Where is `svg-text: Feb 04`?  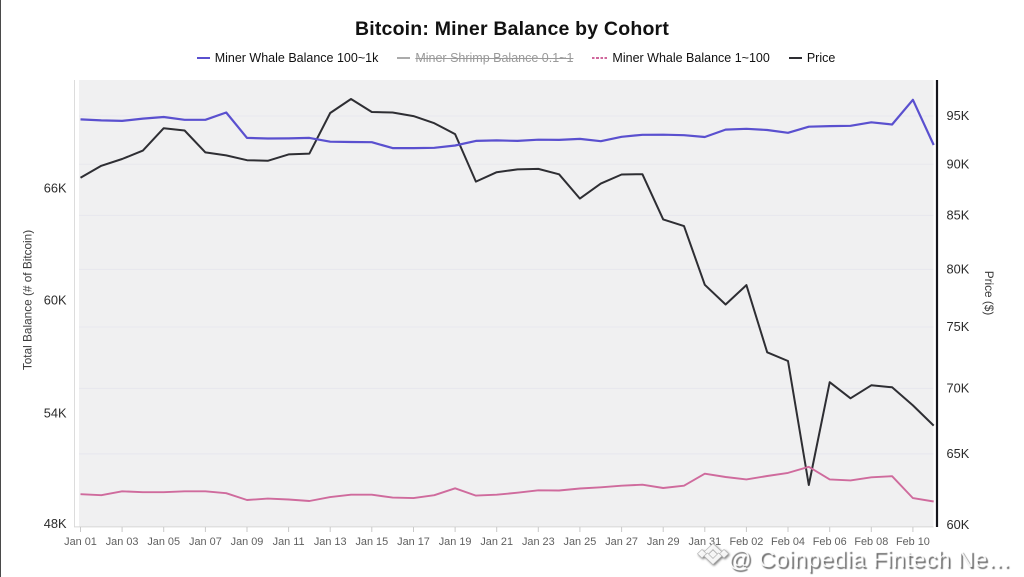
svg-text: Feb 04 is located at coordinates (788, 542).